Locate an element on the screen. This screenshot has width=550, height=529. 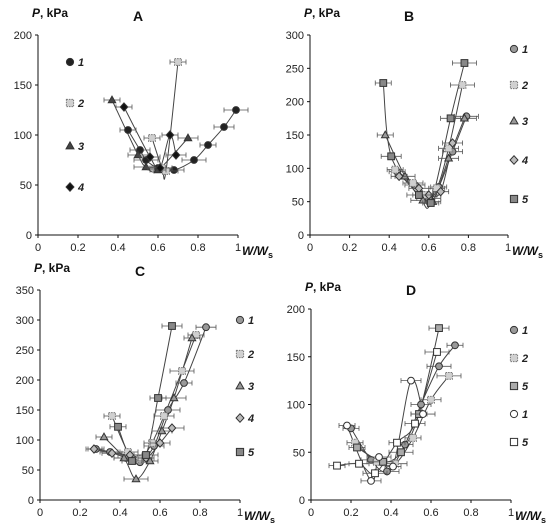
panel-label: C is located at coordinates (140, 271).